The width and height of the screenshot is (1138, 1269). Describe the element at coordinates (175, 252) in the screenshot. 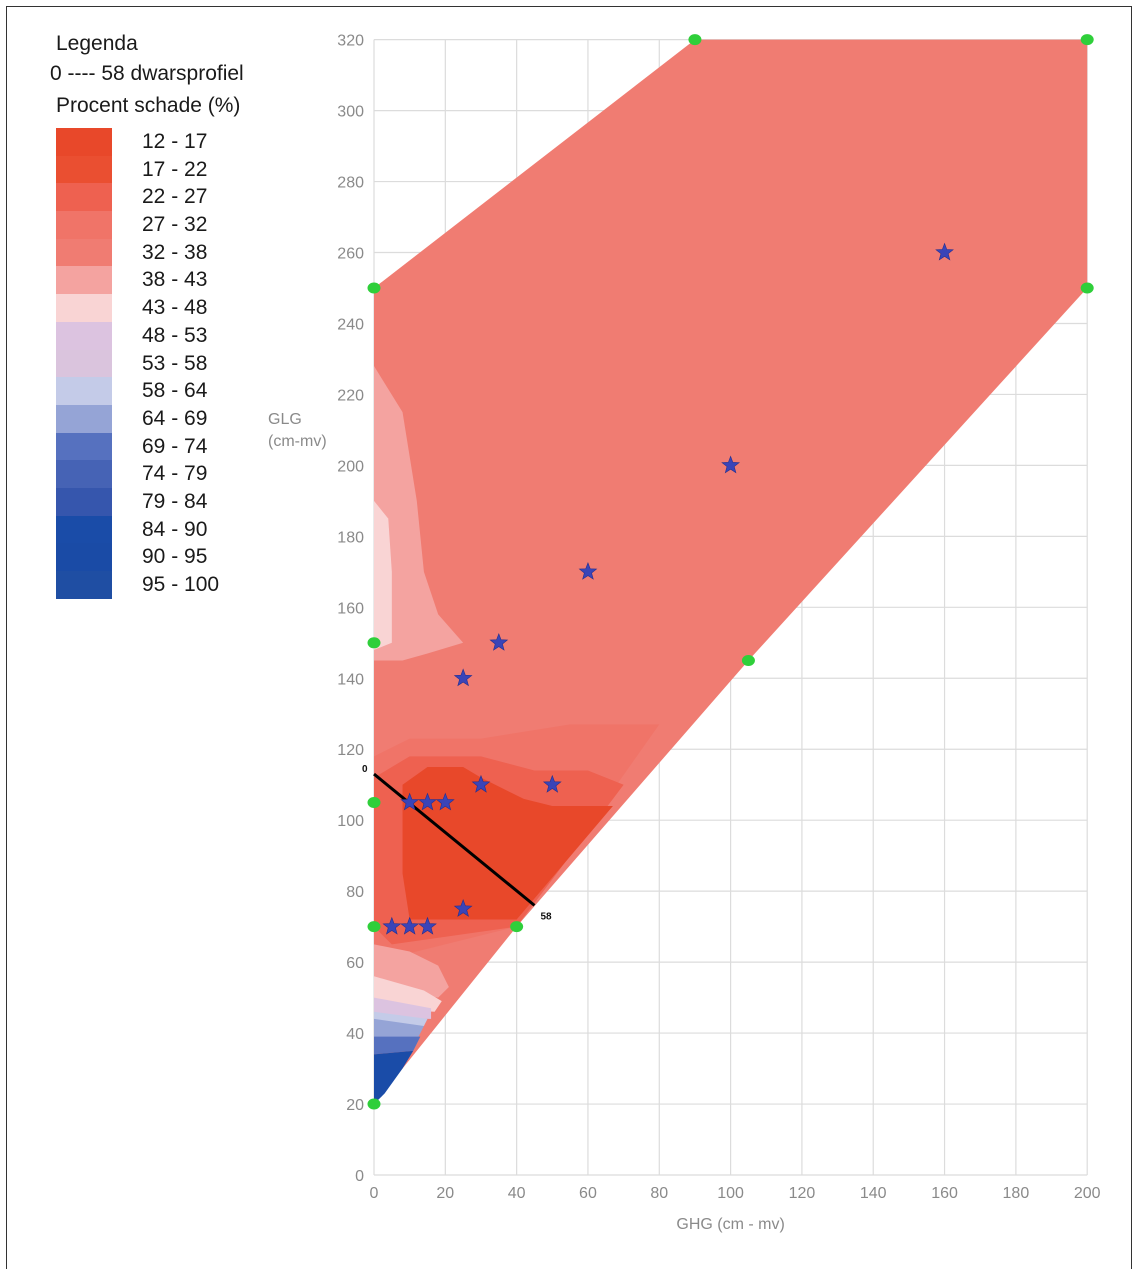

I see `legend-label: 32 - 38` at that location.